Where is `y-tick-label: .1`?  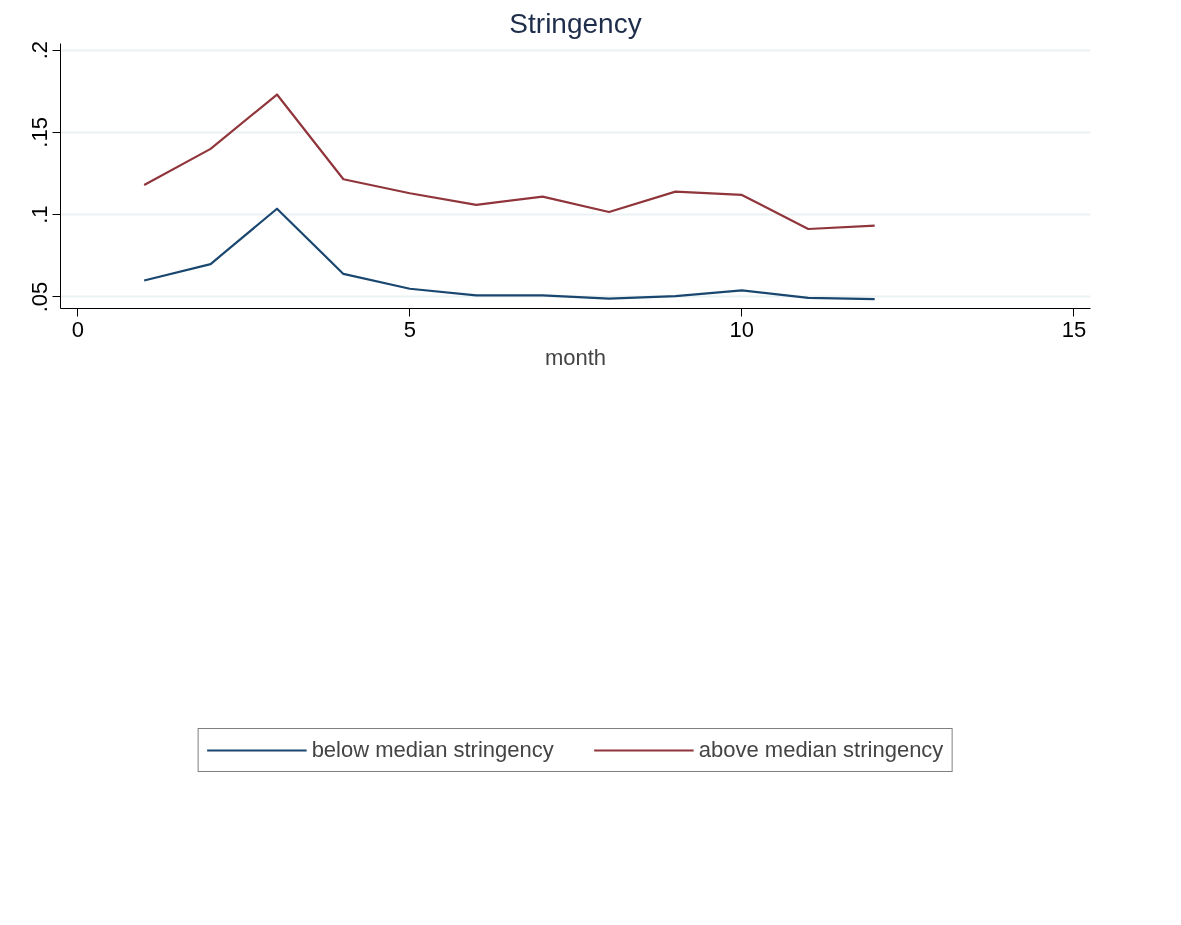 y-tick-label: .1 is located at coordinates (40, 214).